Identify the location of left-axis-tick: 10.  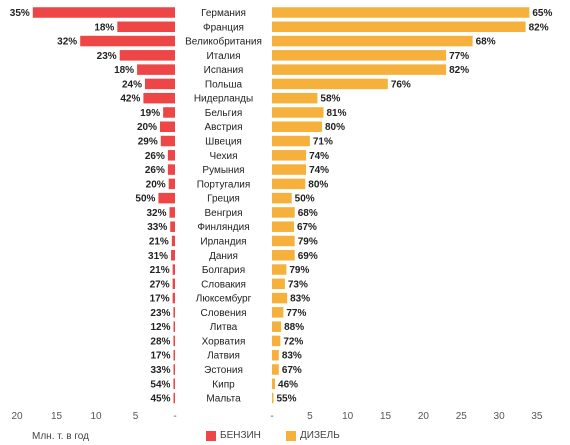
(96, 416).